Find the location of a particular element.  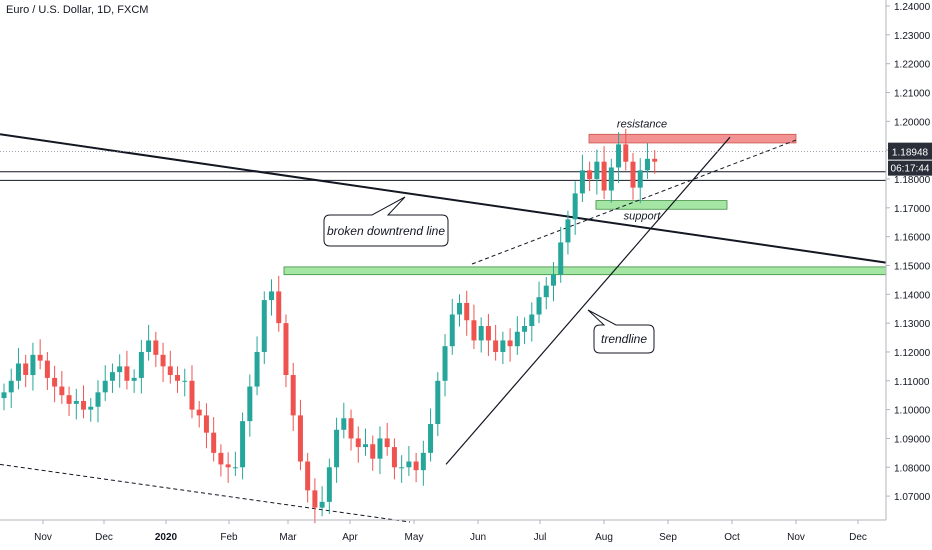

callout-trendline: trendline is located at coordinates (621, 331).